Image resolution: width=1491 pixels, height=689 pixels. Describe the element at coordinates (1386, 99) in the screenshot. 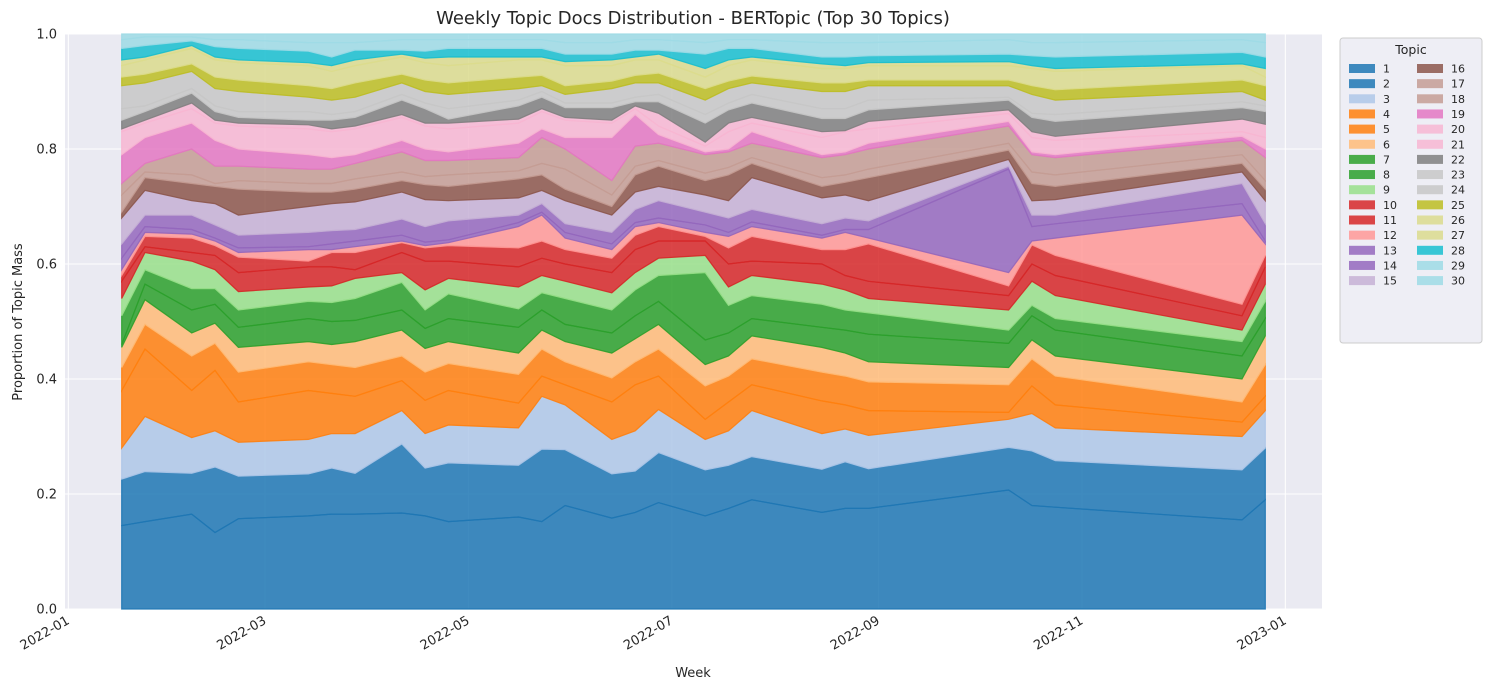

I see `legend-label: 3` at that location.